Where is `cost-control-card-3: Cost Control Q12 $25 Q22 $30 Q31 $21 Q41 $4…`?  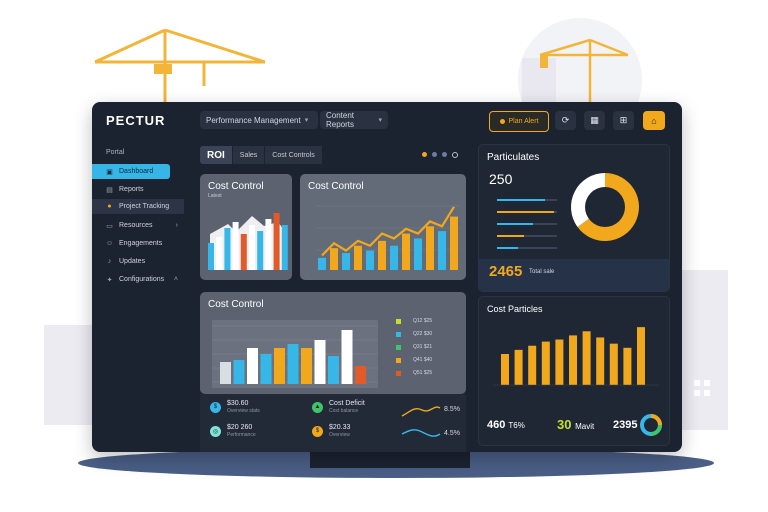
cost-control-card-3: Cost Control Q12 $25 Q22 $30 Q31 $21 Q41 $4… is located at coordinates (333, 343).